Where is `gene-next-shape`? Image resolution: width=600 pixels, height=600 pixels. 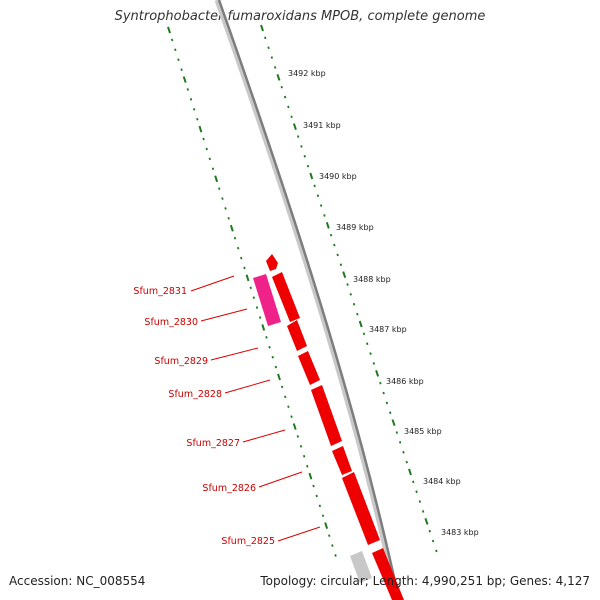
gene-next-shape is located at coordinates (388, 574).